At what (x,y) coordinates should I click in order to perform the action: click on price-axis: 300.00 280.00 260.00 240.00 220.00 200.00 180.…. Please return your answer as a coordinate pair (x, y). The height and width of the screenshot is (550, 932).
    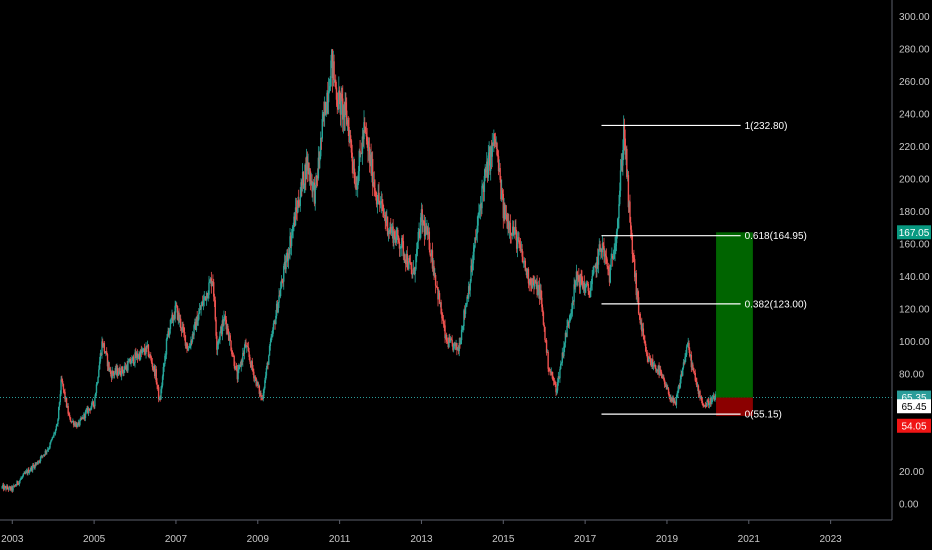
    Looking at the image, I should click on (914, 261).